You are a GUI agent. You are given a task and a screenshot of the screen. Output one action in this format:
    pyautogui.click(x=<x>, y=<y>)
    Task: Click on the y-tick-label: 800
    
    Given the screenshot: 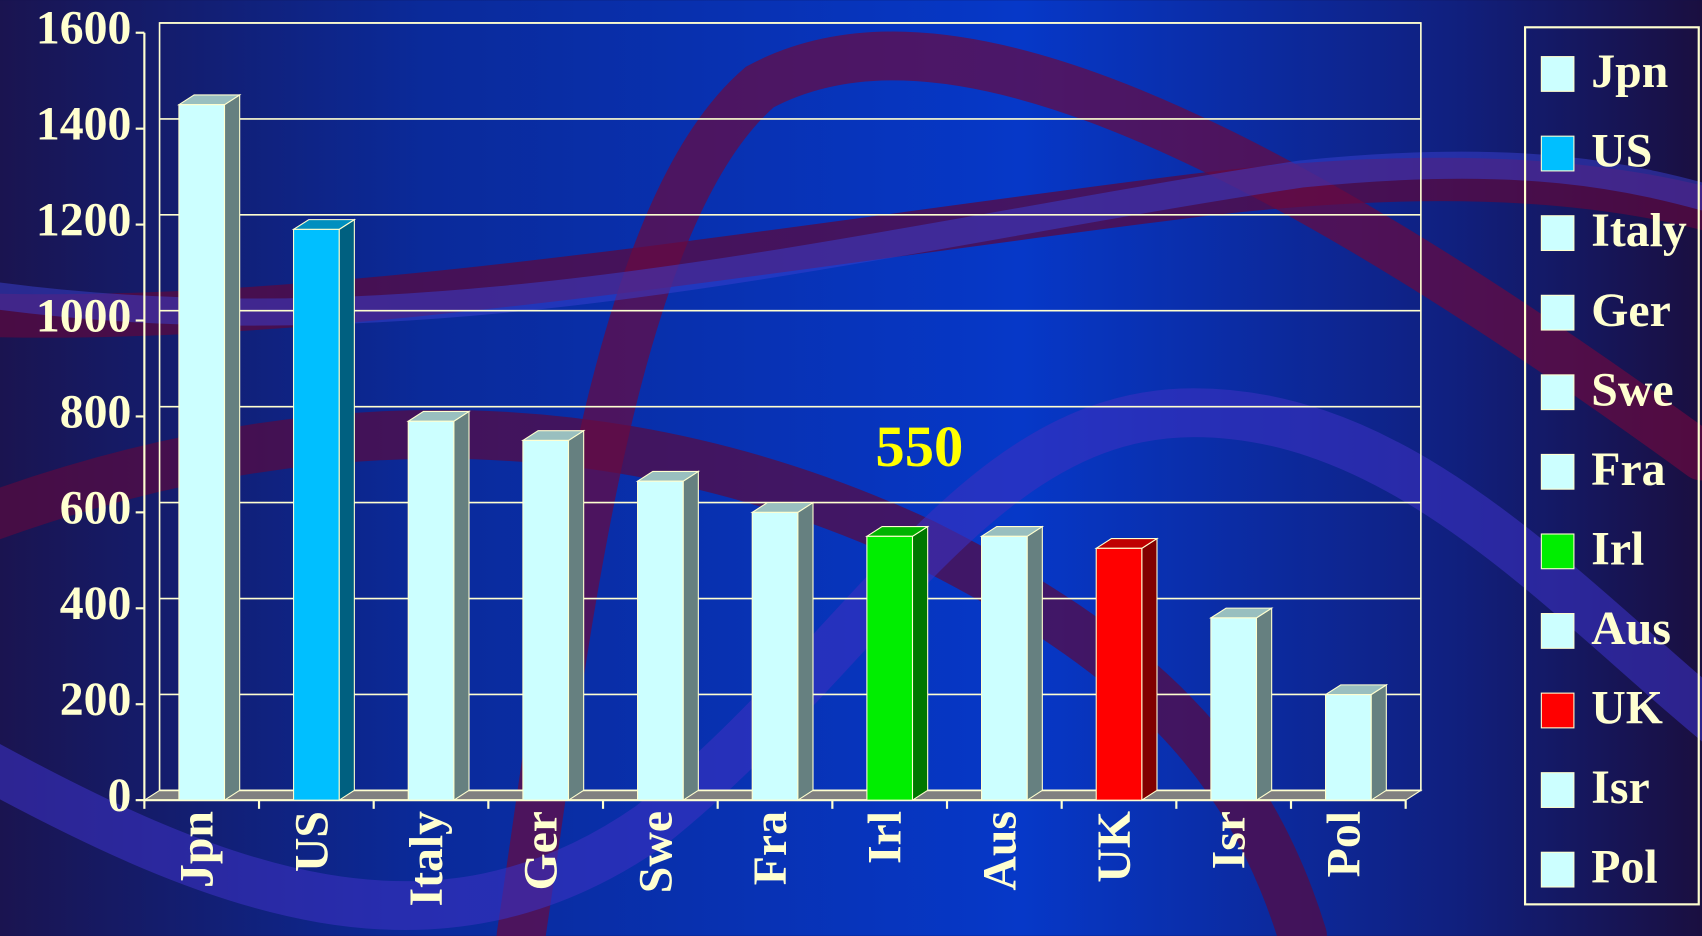 What is the action you would take?
    pyautogui.click(x=96, y=411)
    